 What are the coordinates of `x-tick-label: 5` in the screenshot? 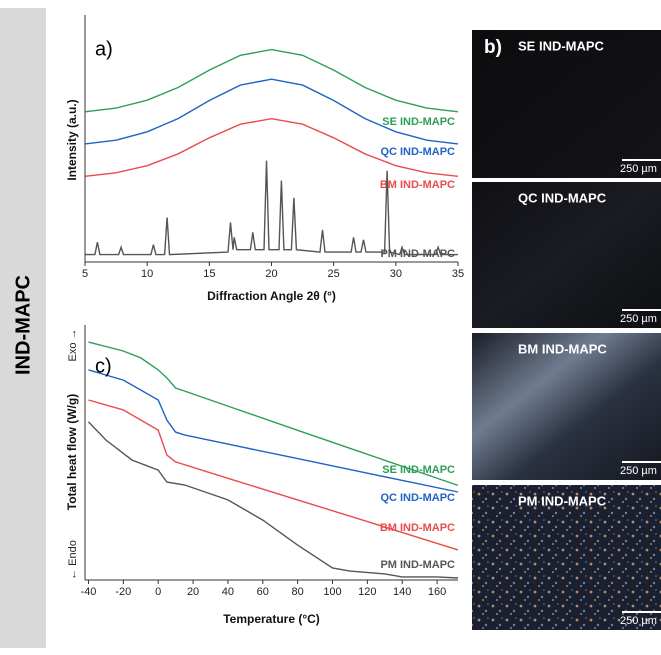 It's located at (85, 274).